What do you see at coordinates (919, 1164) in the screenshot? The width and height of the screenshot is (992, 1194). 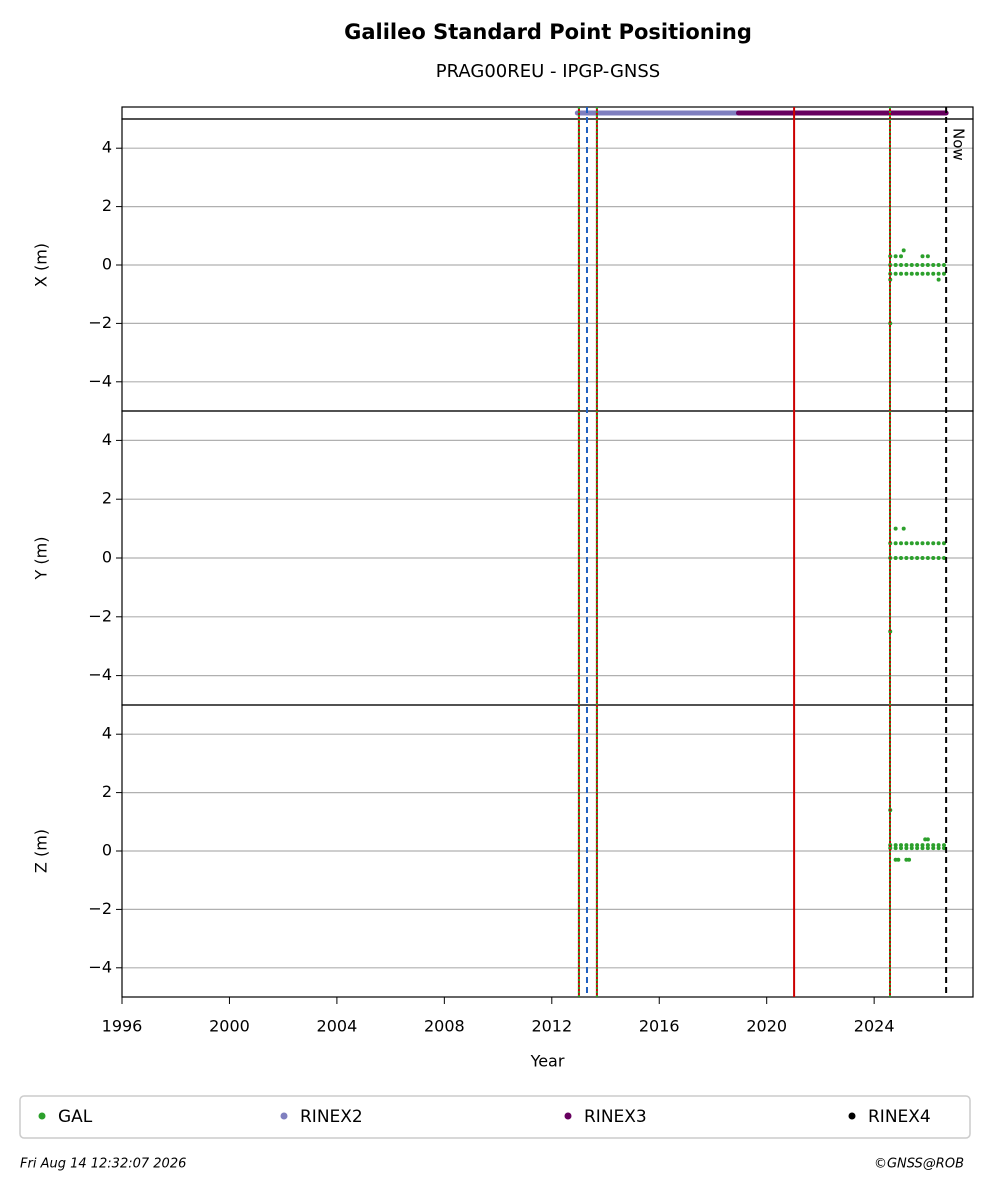 I see `copyright: ©GNSS@ROB` at bounding box center [919, 1164].